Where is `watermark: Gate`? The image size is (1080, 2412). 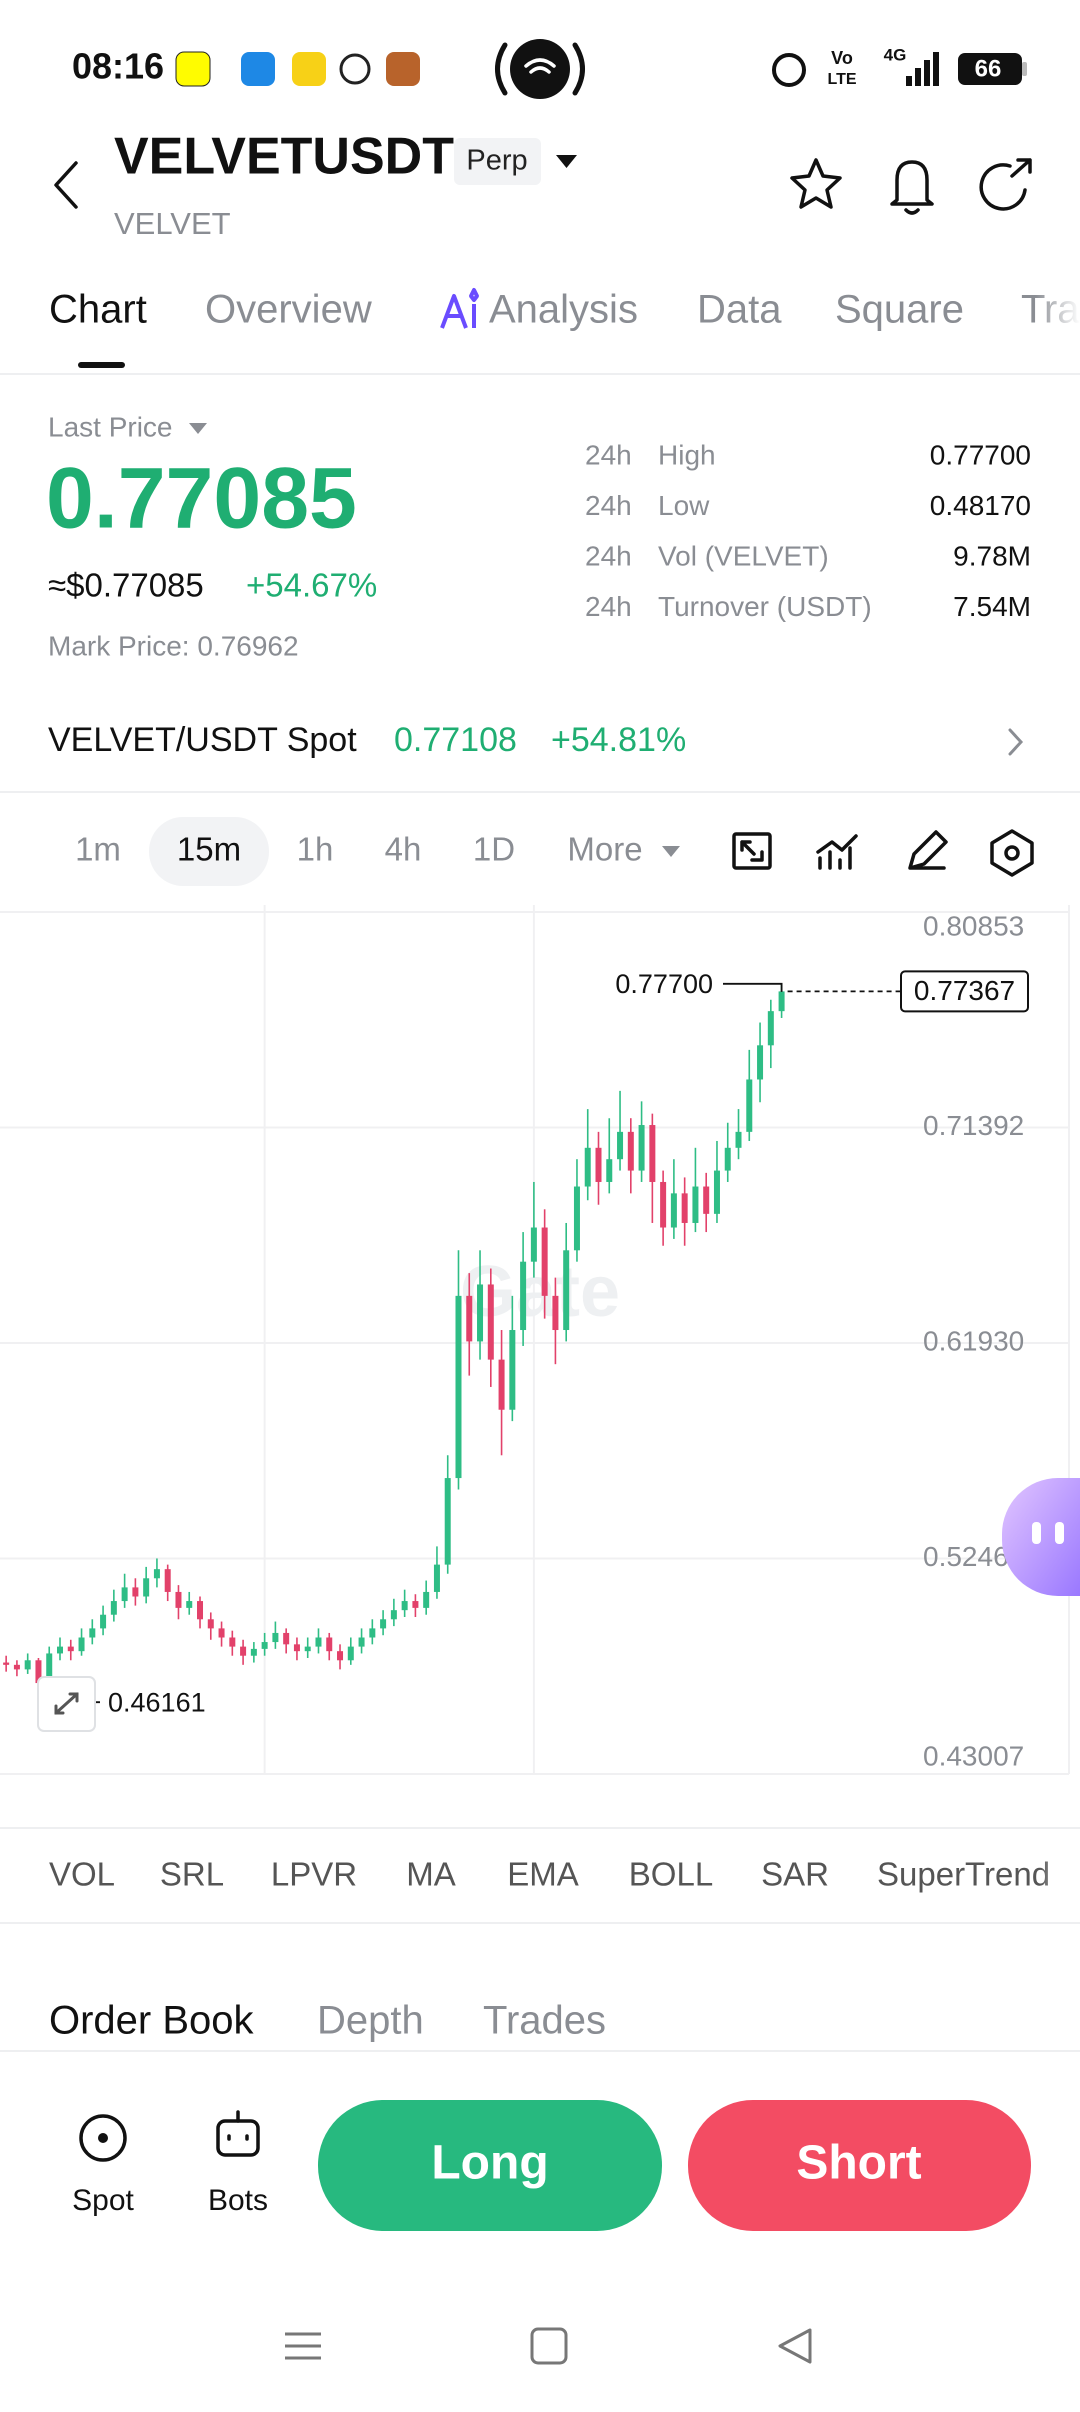 watermark: Gate is located at coordinates (540, 1292).